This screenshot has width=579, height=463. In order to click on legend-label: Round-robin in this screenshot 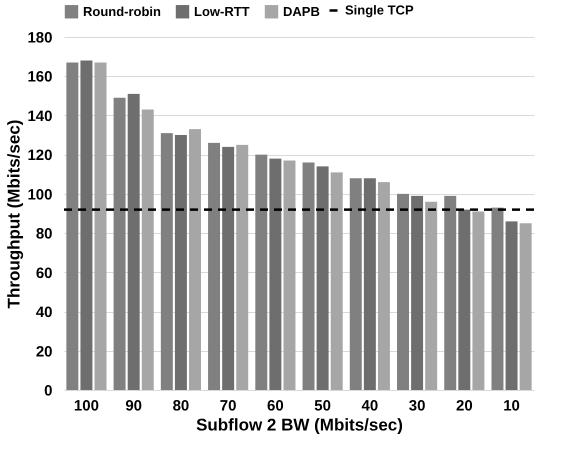, I will do `click(122, 11)`.